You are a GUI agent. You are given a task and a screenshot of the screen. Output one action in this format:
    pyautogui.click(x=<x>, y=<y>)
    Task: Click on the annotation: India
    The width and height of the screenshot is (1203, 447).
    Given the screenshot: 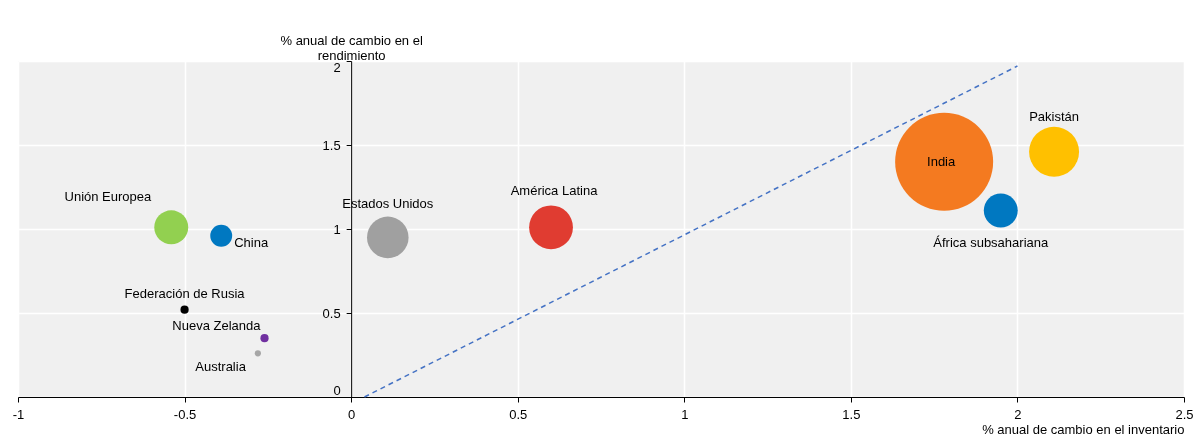 What is the action you would take?
    pyautogui.click(x=941, y=161)
    